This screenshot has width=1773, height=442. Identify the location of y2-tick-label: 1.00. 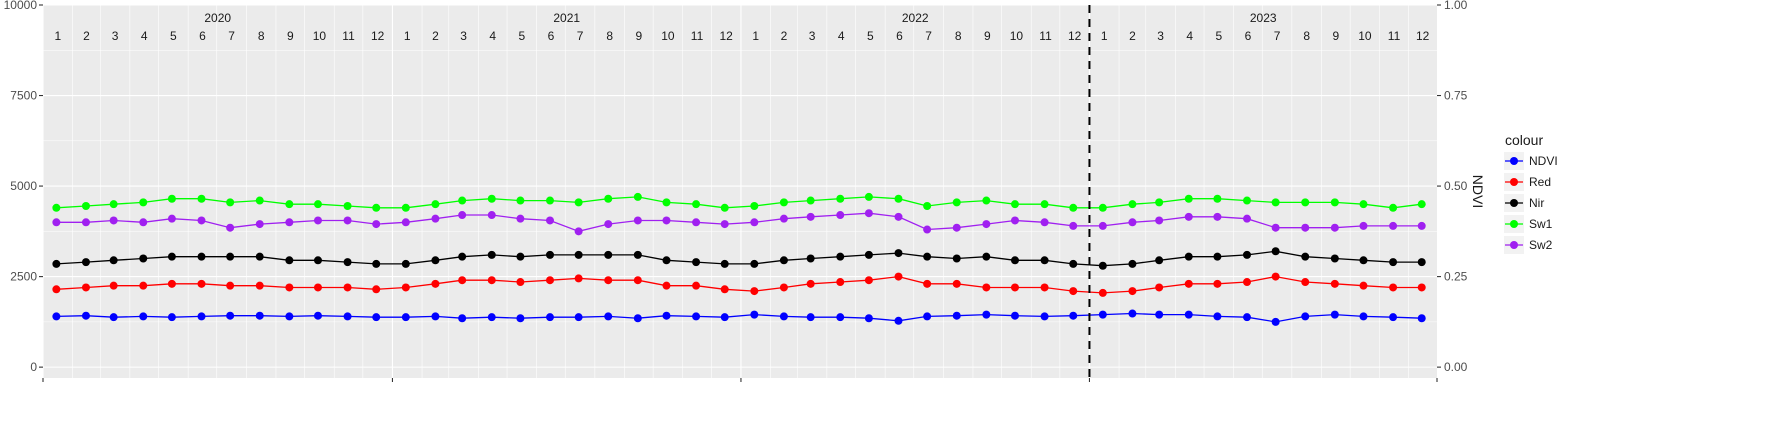
(1456, 6).